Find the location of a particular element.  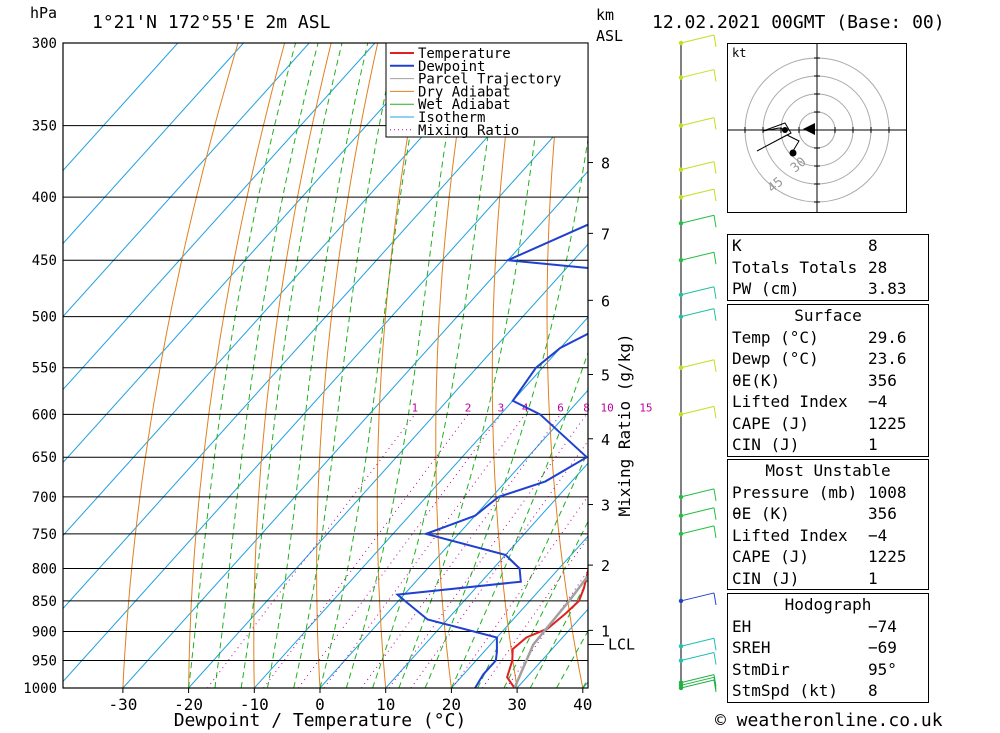

y-tick-label: 950 is located at coordinates (44, 662).